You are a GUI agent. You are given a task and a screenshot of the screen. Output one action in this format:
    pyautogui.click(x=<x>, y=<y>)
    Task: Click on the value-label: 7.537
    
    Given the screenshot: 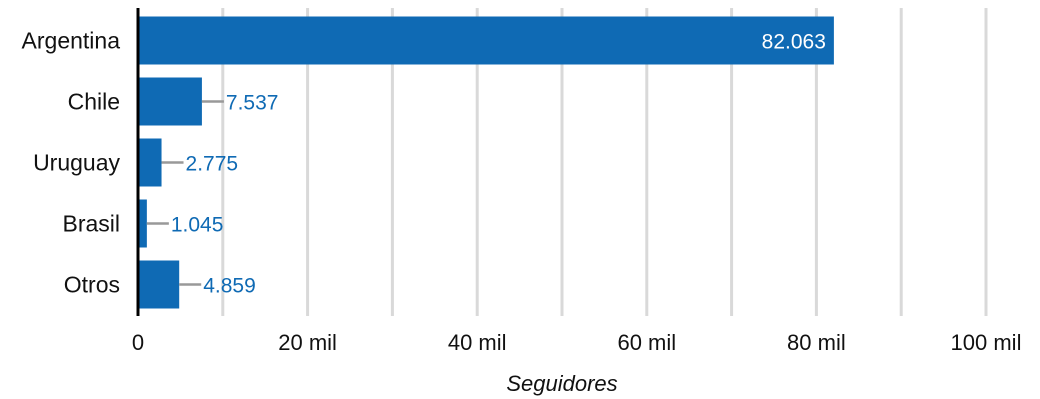 What is the action you would take?
    pyautogui.click(x=252, y=103)
    